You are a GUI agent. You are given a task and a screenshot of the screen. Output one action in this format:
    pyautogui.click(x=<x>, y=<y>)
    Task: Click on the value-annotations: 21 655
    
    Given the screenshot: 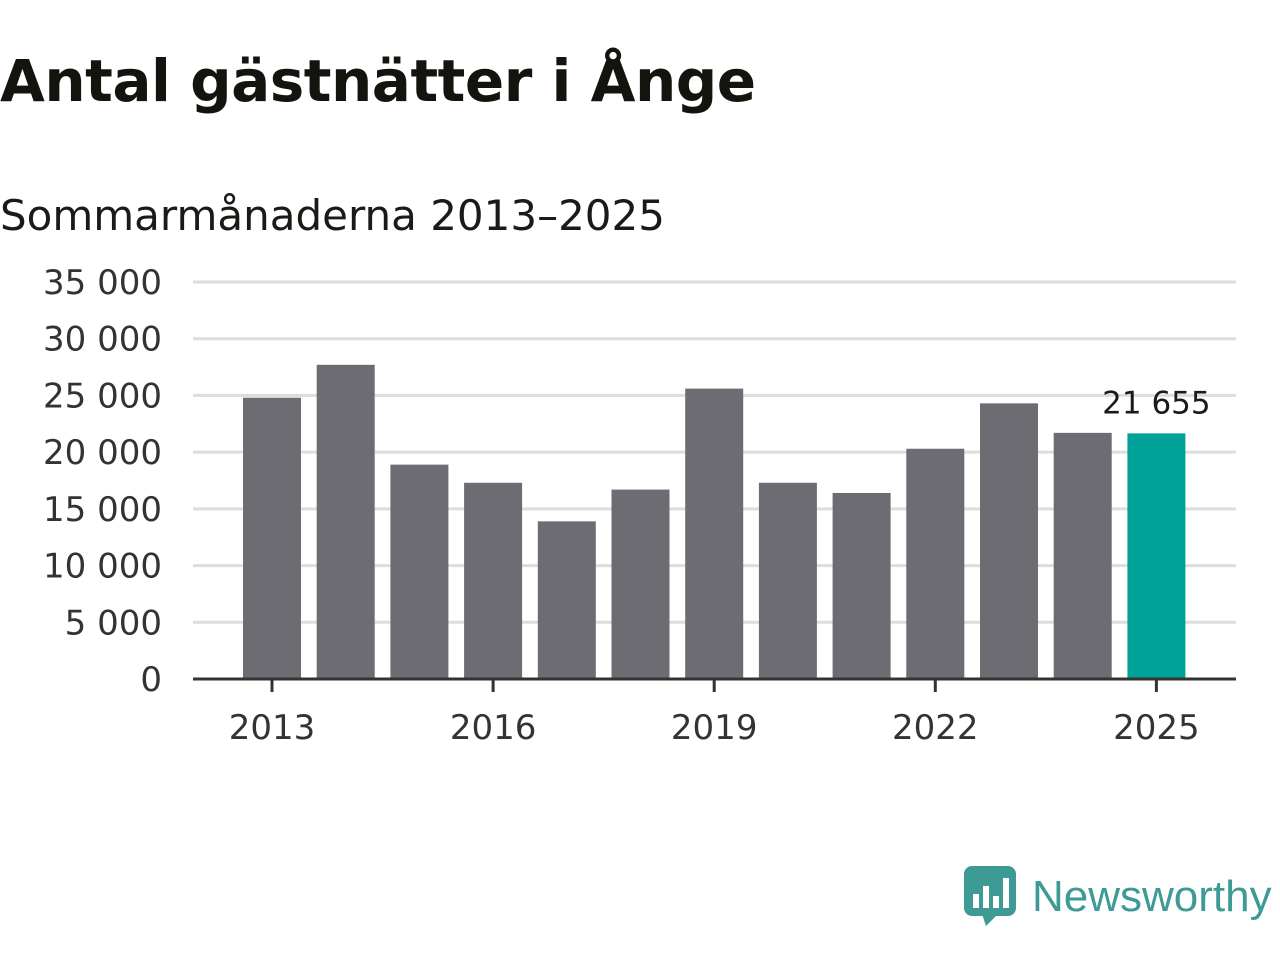 What is the action you would take?
    pyautogui.click(x=1156, y=403)
    